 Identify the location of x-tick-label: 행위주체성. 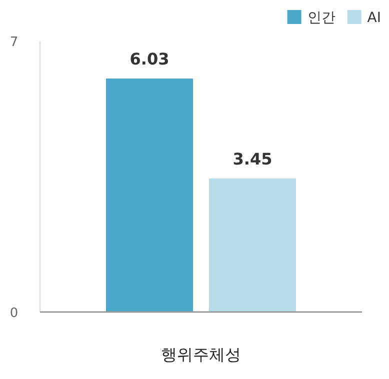
(201, 354).